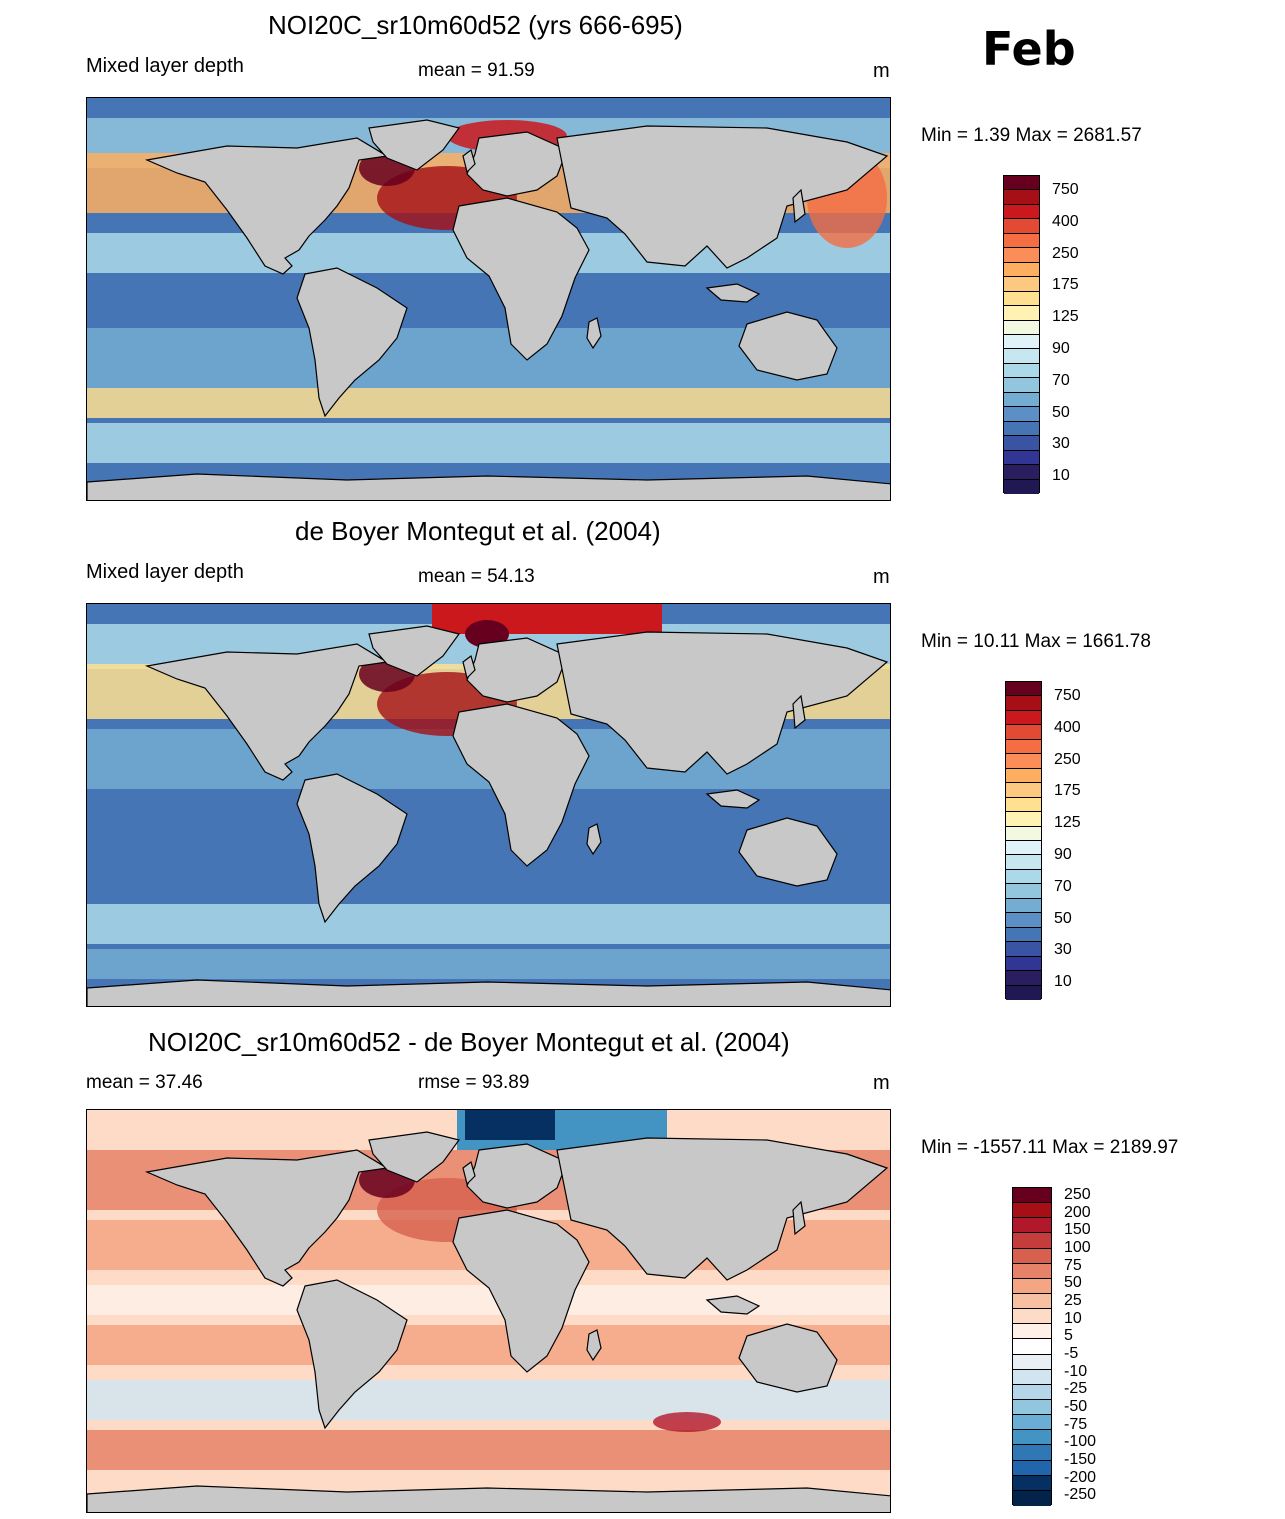 This screenshot has height=1519, width=1285. I want to click on colorbar-tick-label: 125, so click(1067, 823).